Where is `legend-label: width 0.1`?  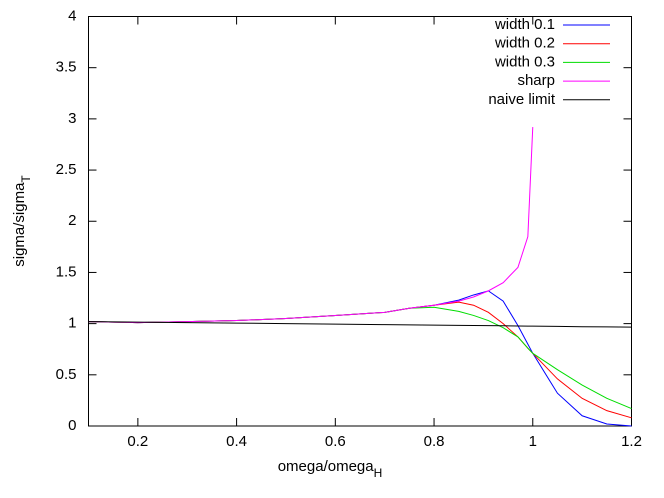
legend-label: width 0.1 is located at coordinates (524, 24).